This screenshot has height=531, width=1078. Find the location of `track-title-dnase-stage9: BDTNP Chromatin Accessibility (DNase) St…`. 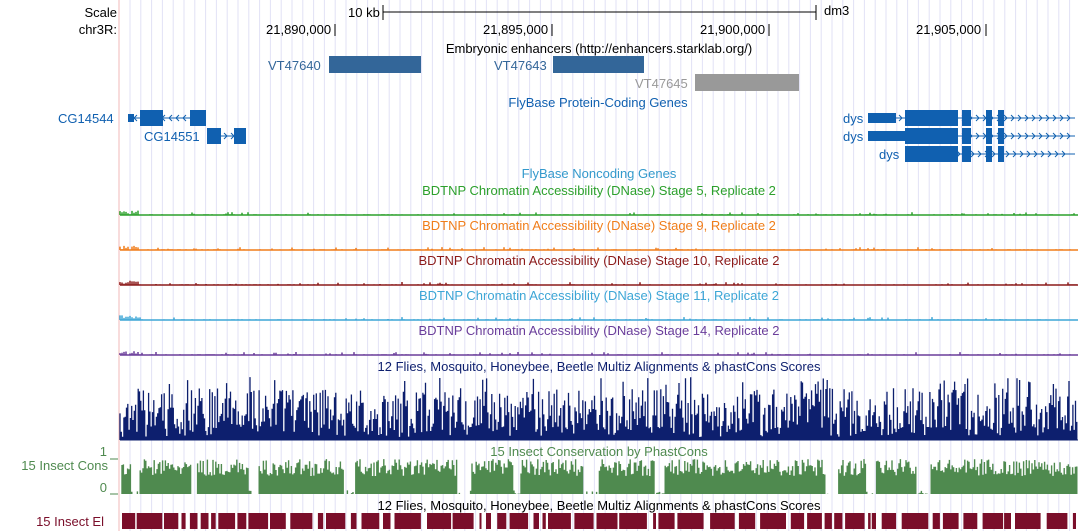

track-title-dnase-stage9: BDTNP Chromatin Accessibility (DNase) St… is located at coordinates (599, 225).